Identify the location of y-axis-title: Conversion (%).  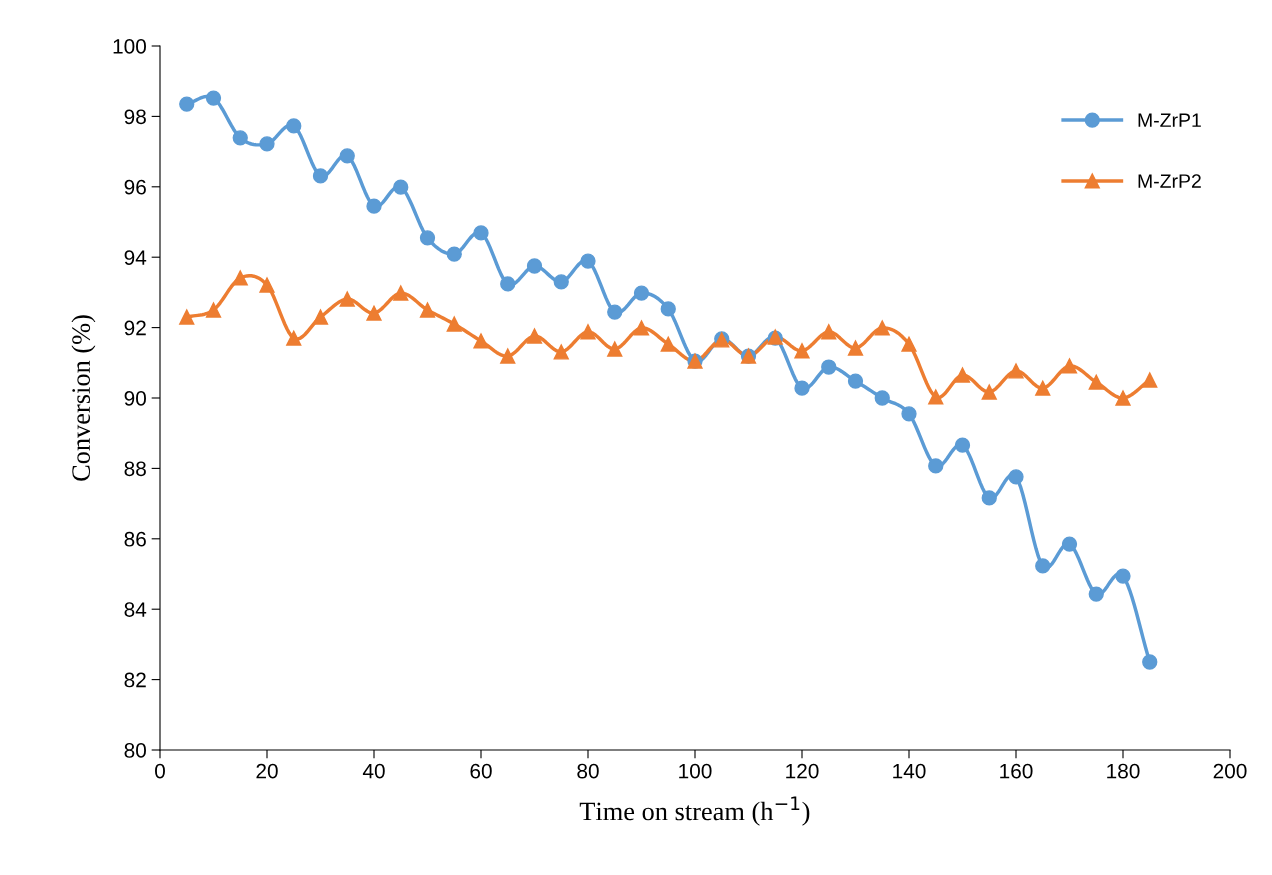
(83, 398).